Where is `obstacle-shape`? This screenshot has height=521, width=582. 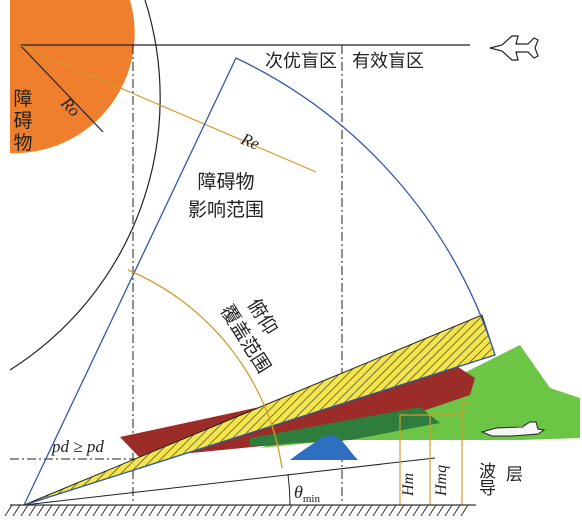 obstacle-shape is located at coordinates (72, 77).